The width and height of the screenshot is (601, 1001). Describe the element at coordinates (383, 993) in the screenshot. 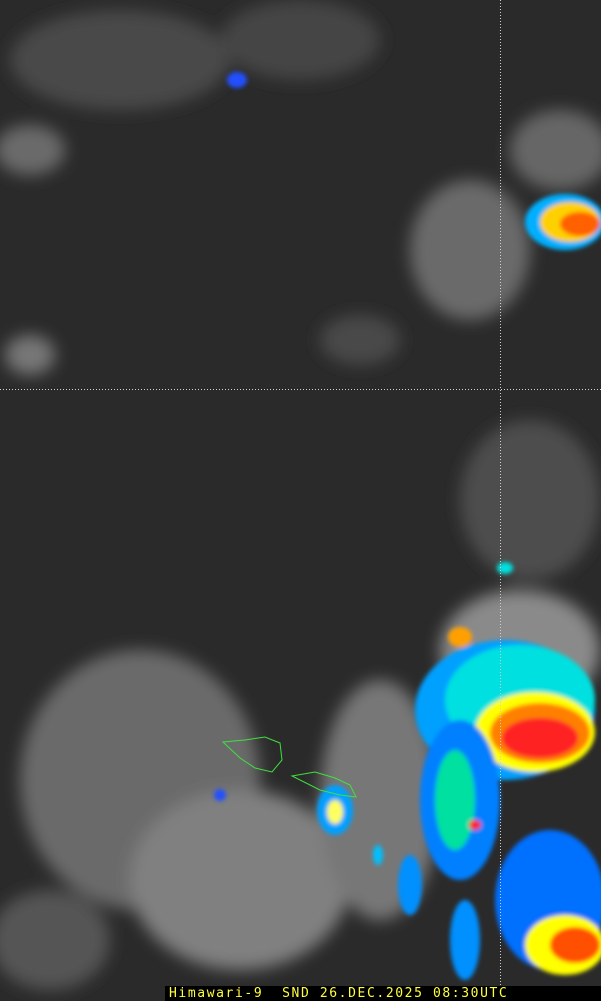

I see `image-caption: Himawari-9 SND 26.DEC.2025 08:30UTC` at that location.